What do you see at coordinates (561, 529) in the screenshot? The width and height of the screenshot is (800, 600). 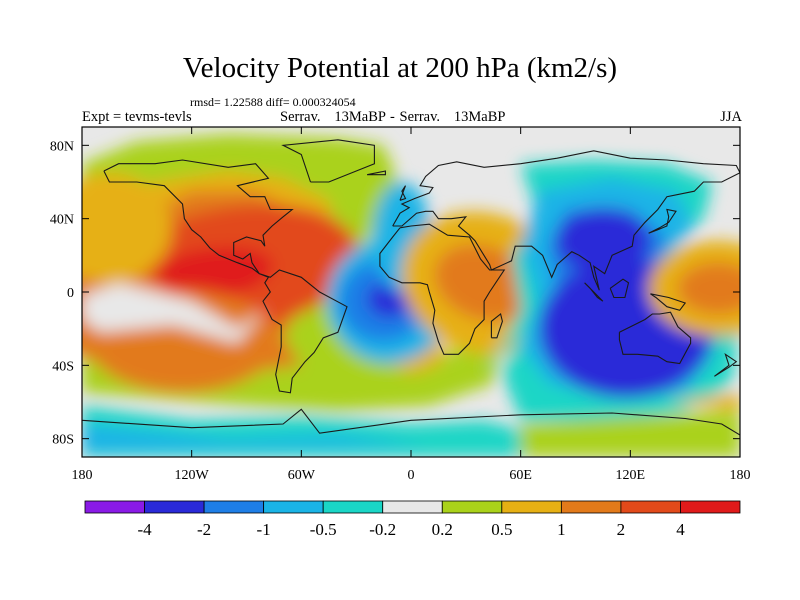 I see `colorbar-label: 1` at bounding box center [561, 529].